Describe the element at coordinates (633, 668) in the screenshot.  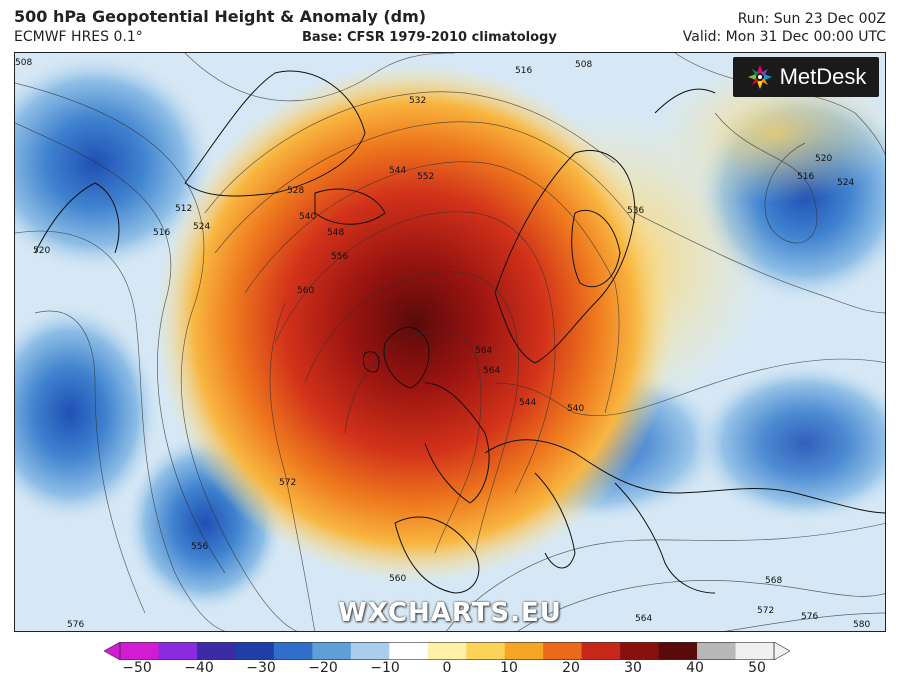
I see `colorbar-tick-label: 30` at that location.